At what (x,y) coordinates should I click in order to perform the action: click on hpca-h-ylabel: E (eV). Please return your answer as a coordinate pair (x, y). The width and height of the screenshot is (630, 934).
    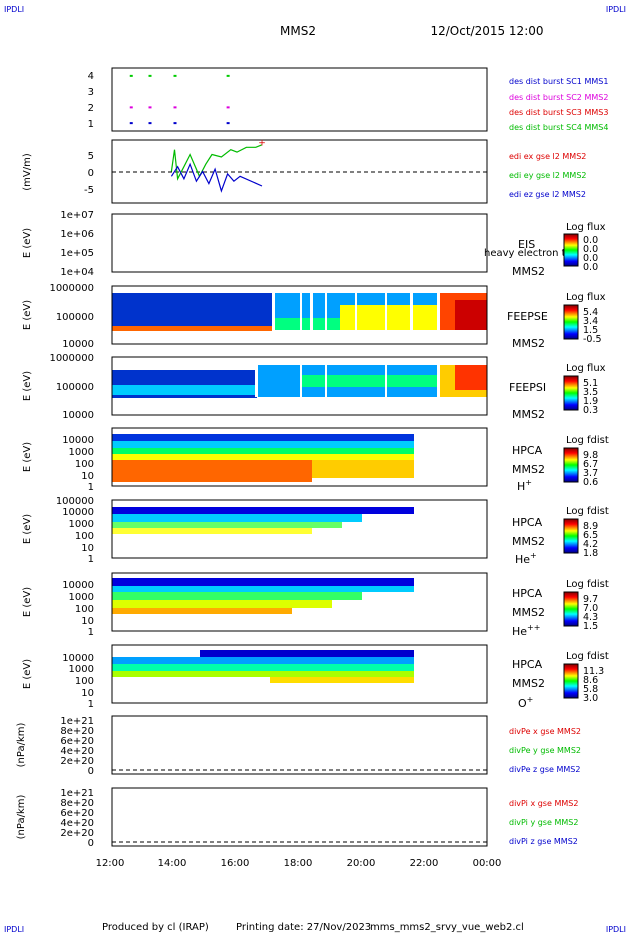
    Looking at the image, I should click on (27, 457).